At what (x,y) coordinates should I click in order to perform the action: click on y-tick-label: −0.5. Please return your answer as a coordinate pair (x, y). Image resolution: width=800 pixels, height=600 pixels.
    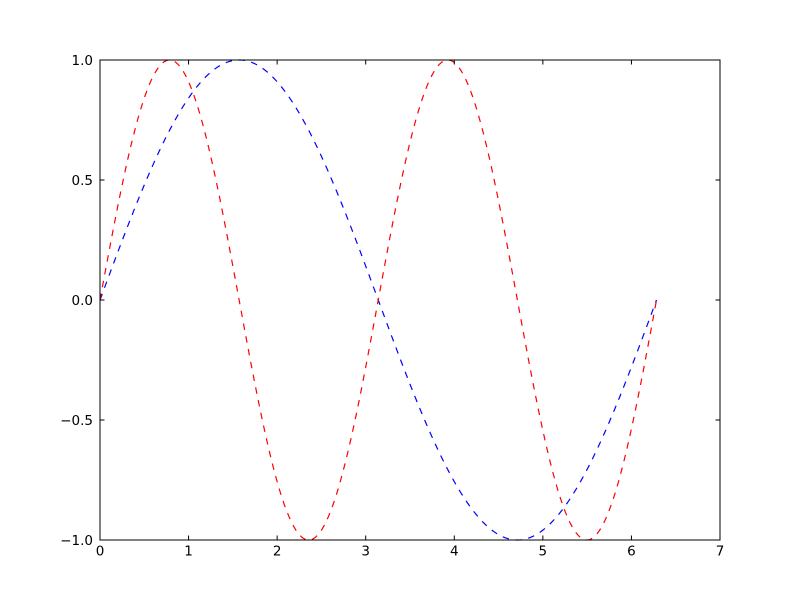
    Looking at the image, I should click on (76, 421).